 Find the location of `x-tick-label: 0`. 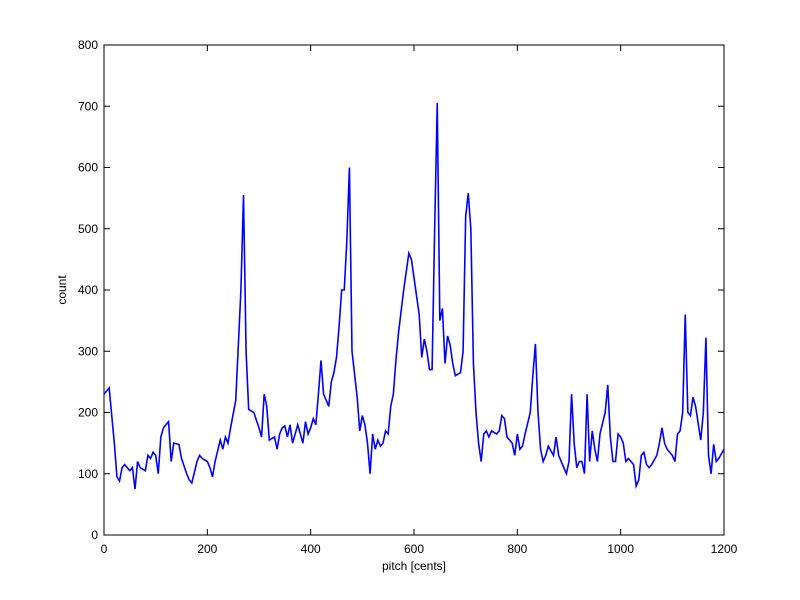

x-tick-label: 0 is located at coordinates (104, 549).